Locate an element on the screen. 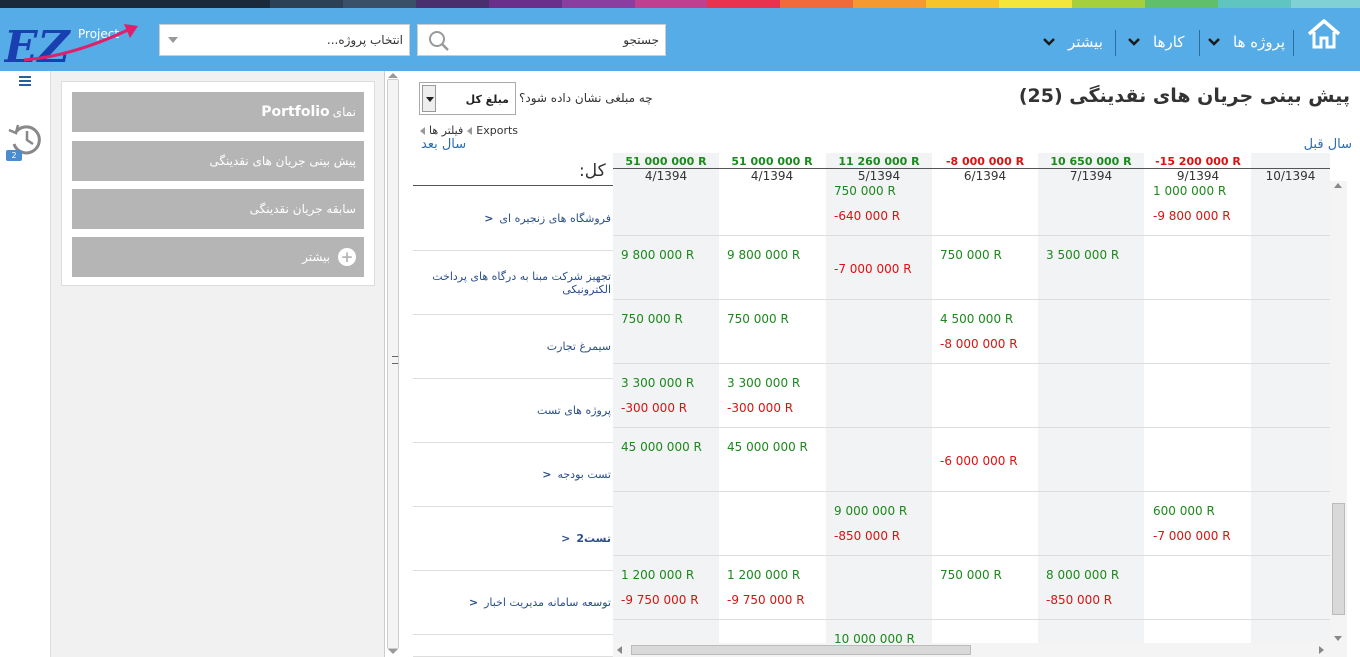 This screenshot has width=1360, height=657. month-column: -8 000 000 R 6/1394 is located at coordinates (985, 405).